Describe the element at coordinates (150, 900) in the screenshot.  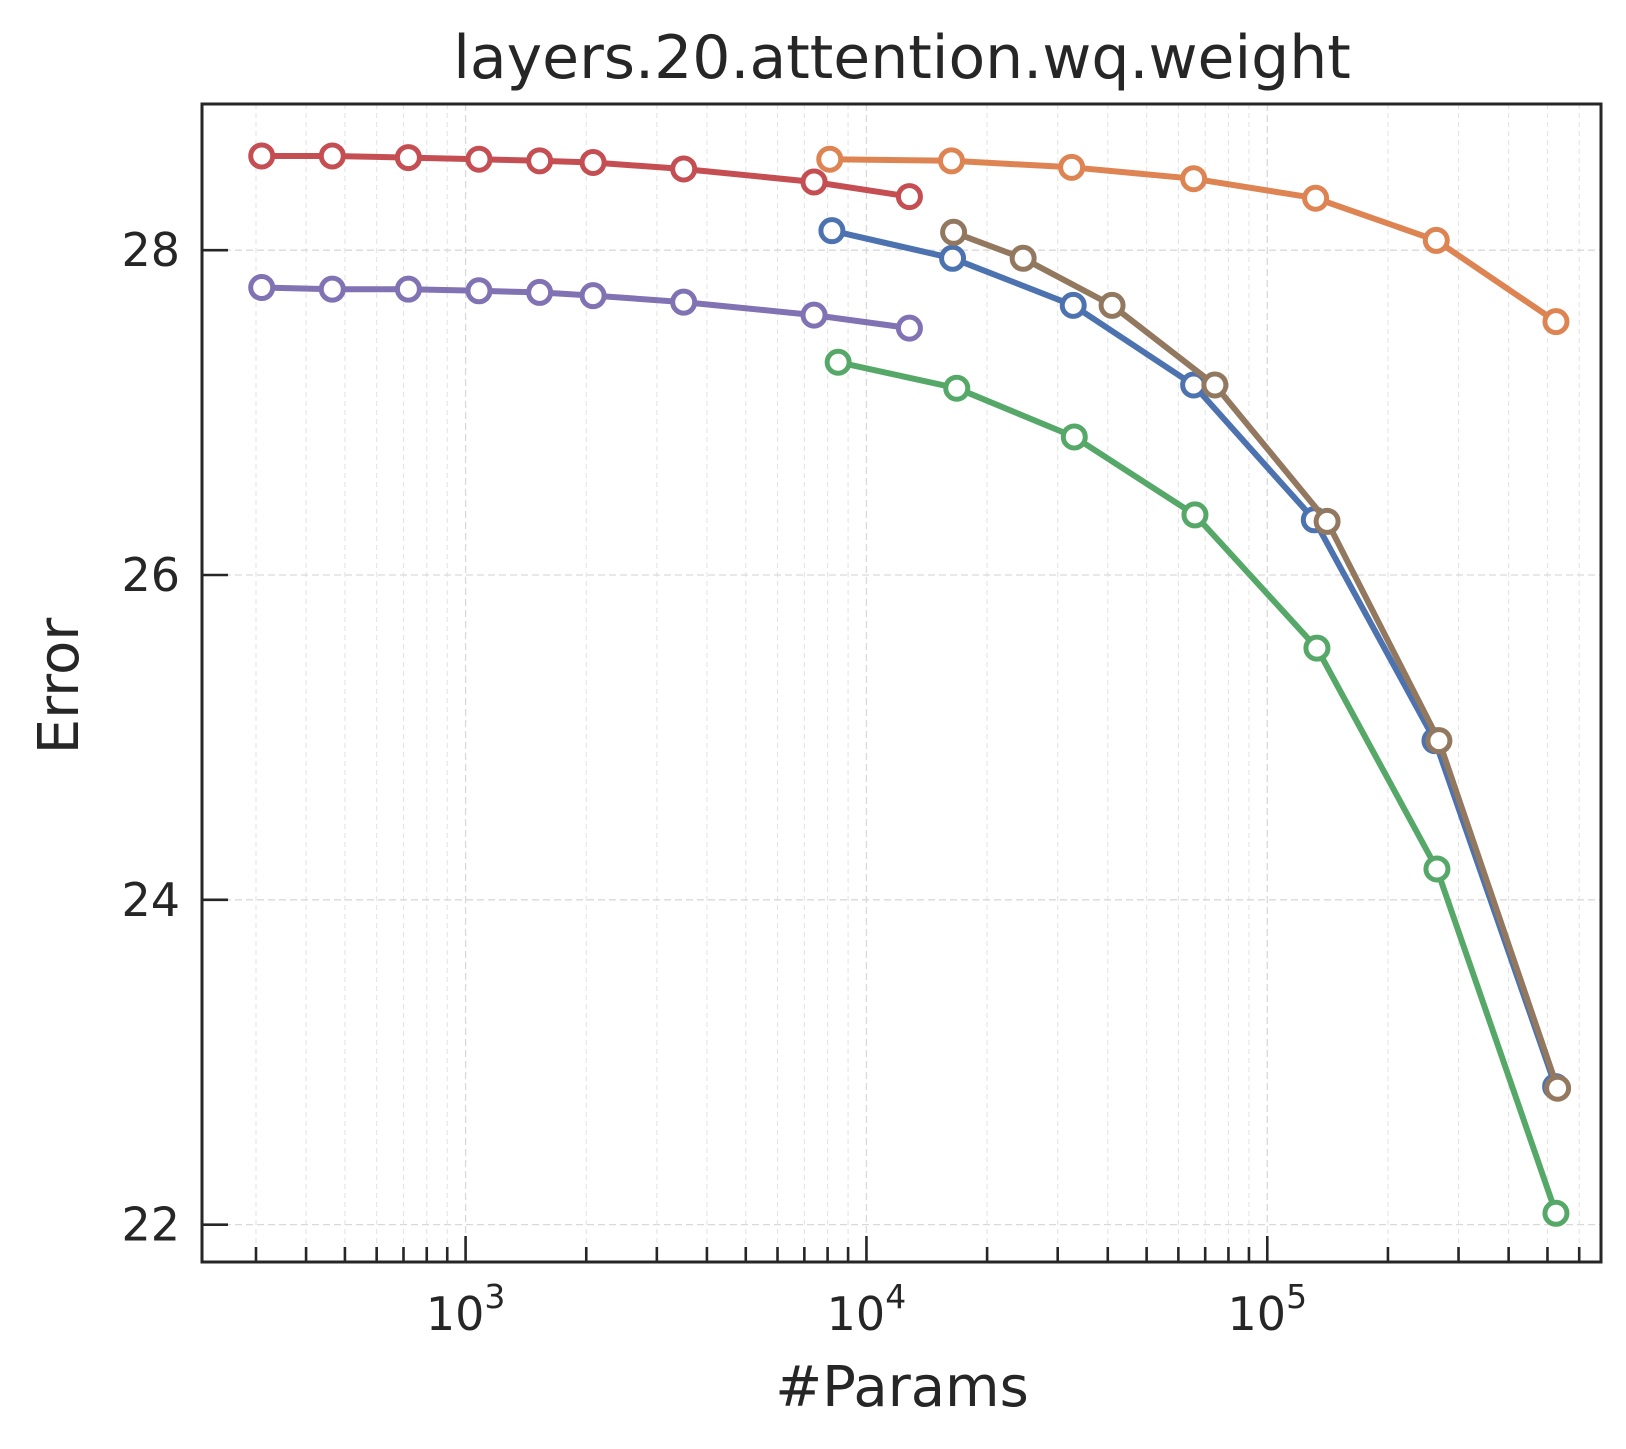
I see `y-tick-label: 24` at that location.